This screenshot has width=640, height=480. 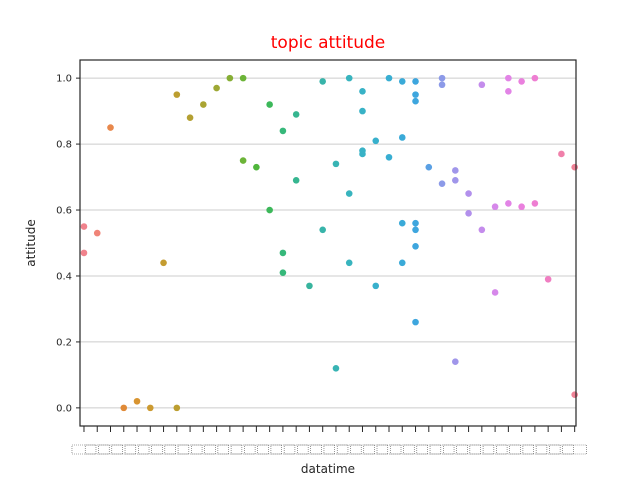 I want to click on y-tick-label: 0.4, so click(x=64, y=276).